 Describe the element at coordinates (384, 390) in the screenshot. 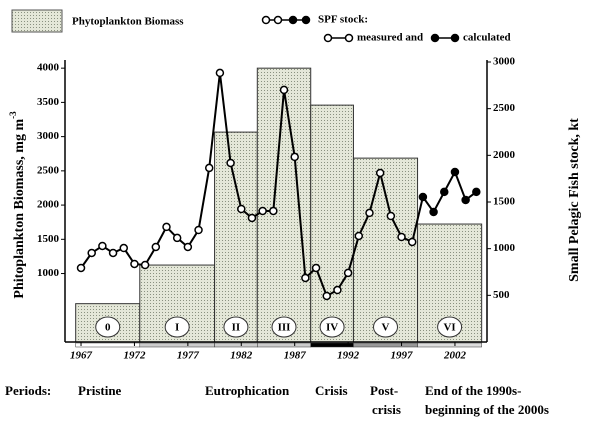

I see `period-name: Post-` at that location.